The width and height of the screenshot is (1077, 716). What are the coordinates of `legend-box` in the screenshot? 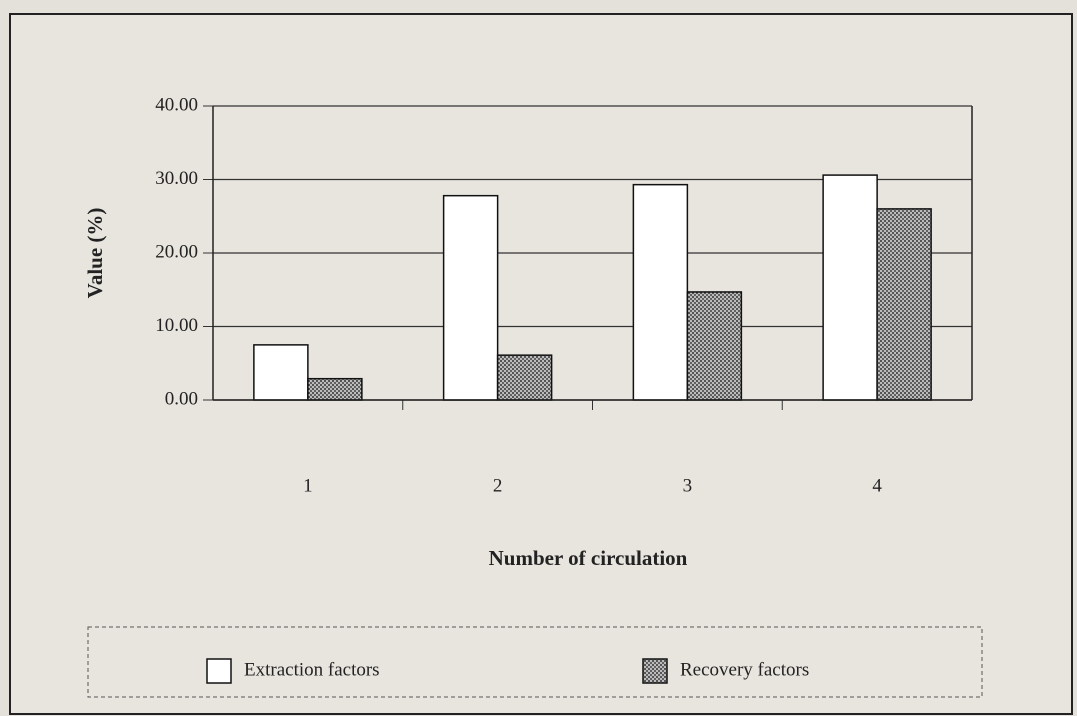 It's located at (535, 662).